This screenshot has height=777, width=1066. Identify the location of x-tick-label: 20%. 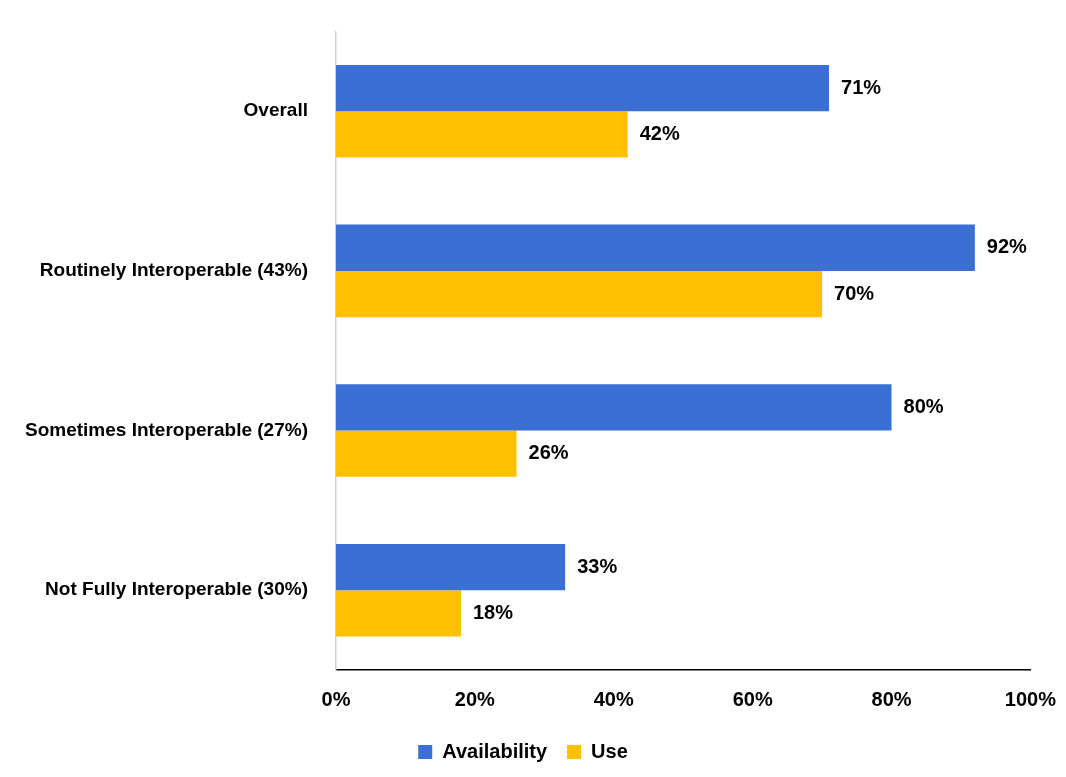
(475, 698).